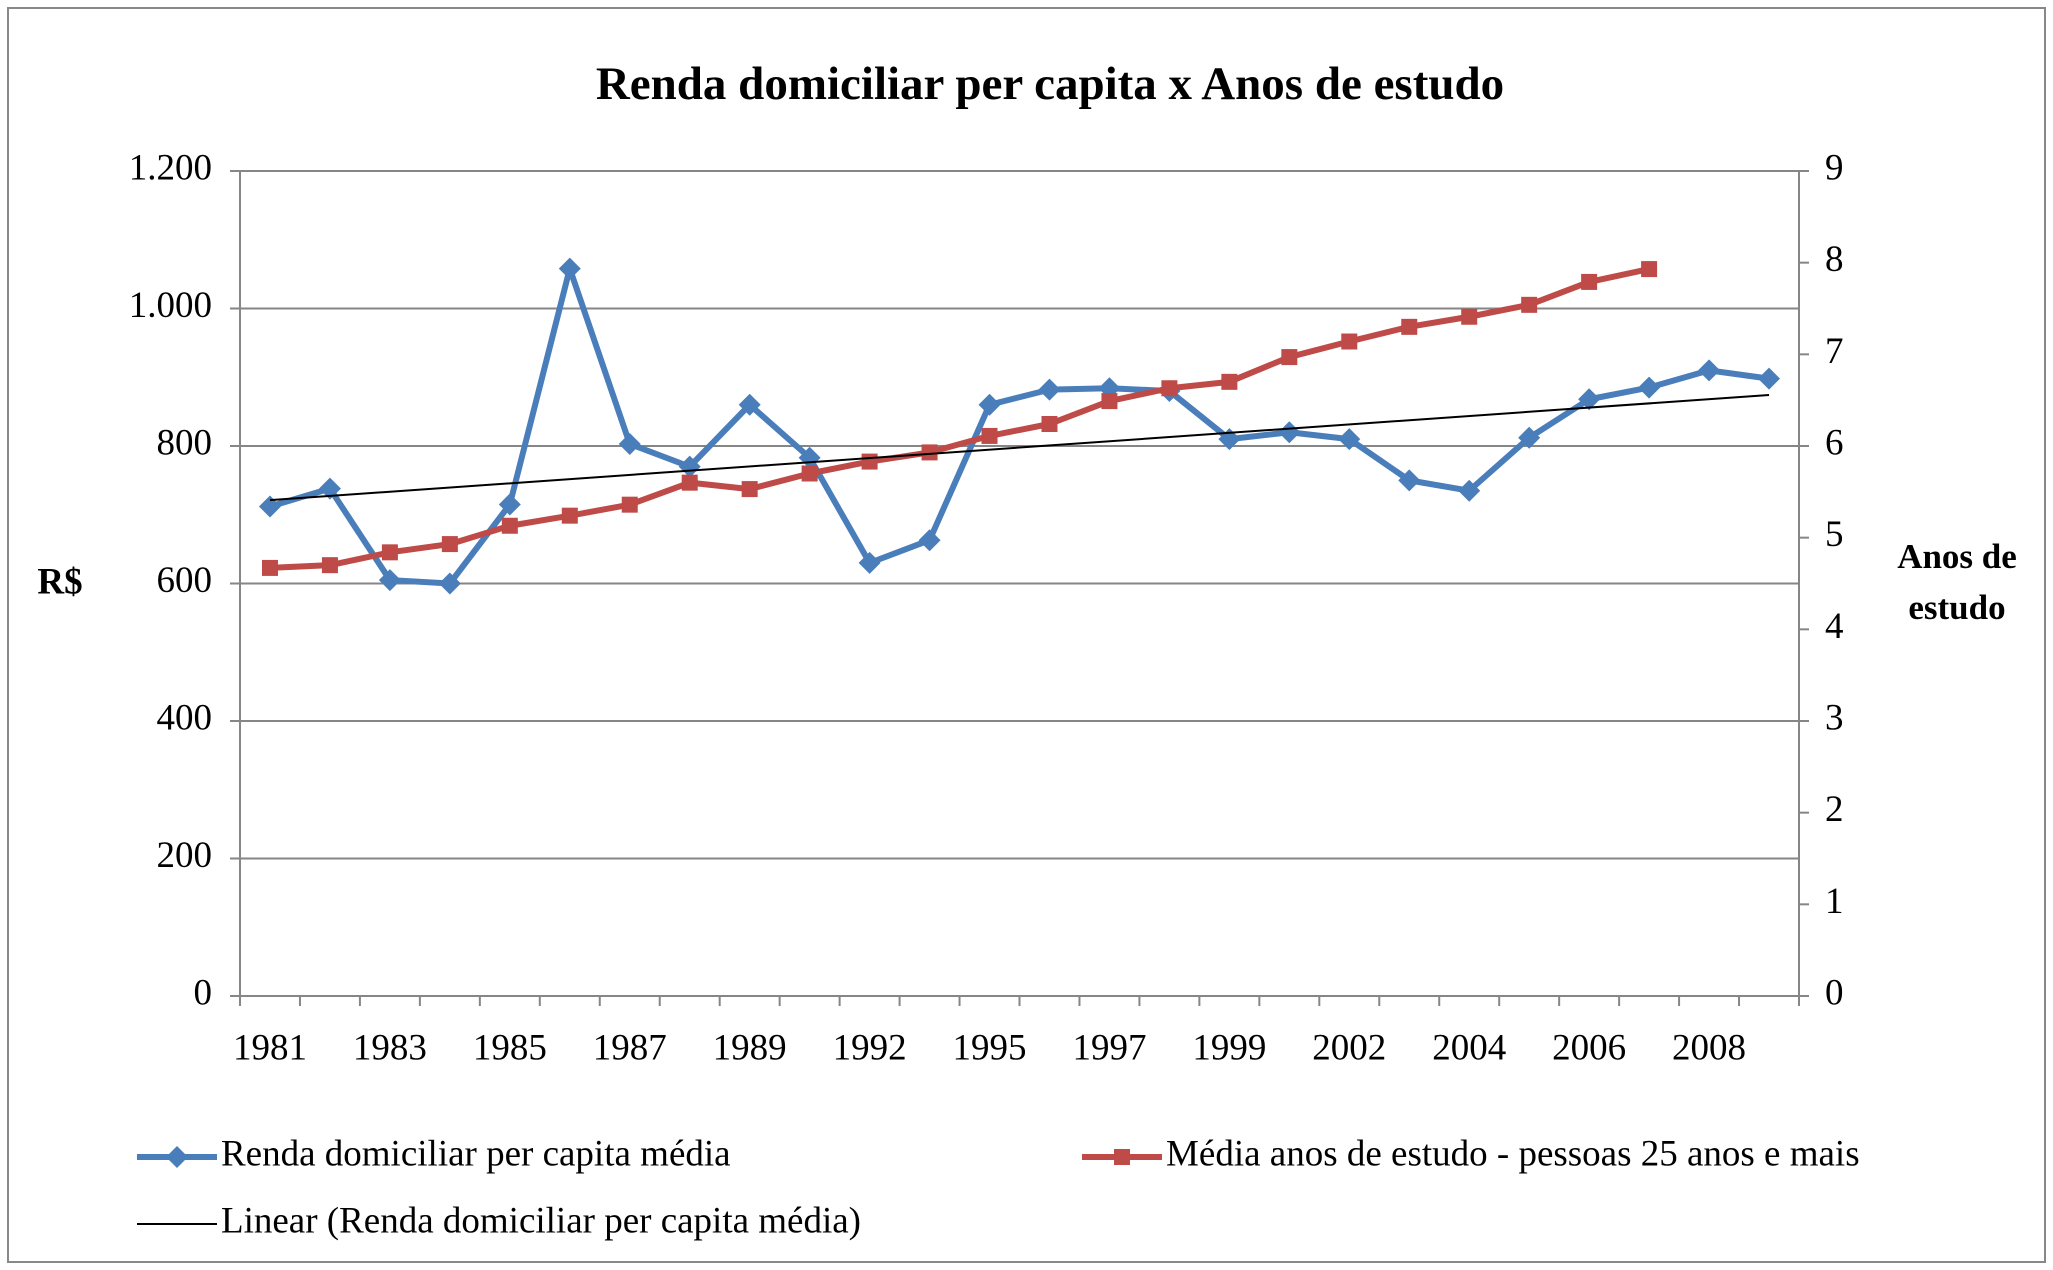 This screenshot has width=2053, height=1270. I want to click on x-tick-label: 2004, so click(1469, 1047).